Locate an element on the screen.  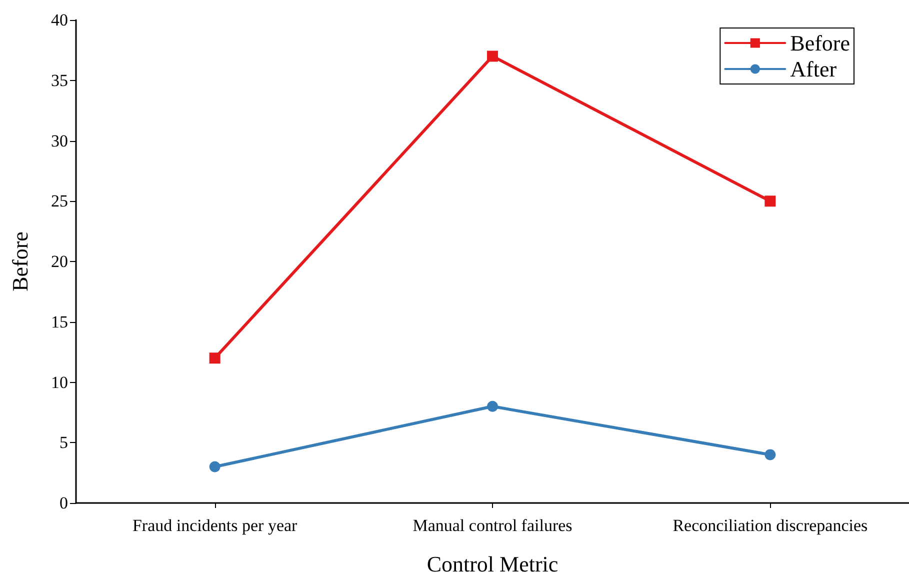
y-axis-title: Before is located at coordinates (20, 262).